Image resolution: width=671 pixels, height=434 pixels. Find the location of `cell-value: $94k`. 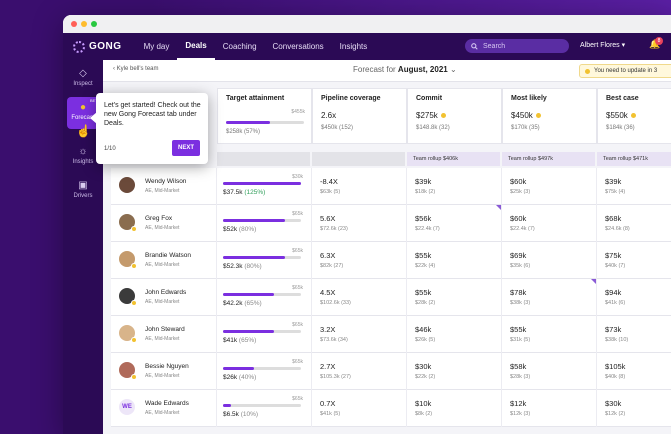

cell-value: $94k is located at coordinates (613, 292).